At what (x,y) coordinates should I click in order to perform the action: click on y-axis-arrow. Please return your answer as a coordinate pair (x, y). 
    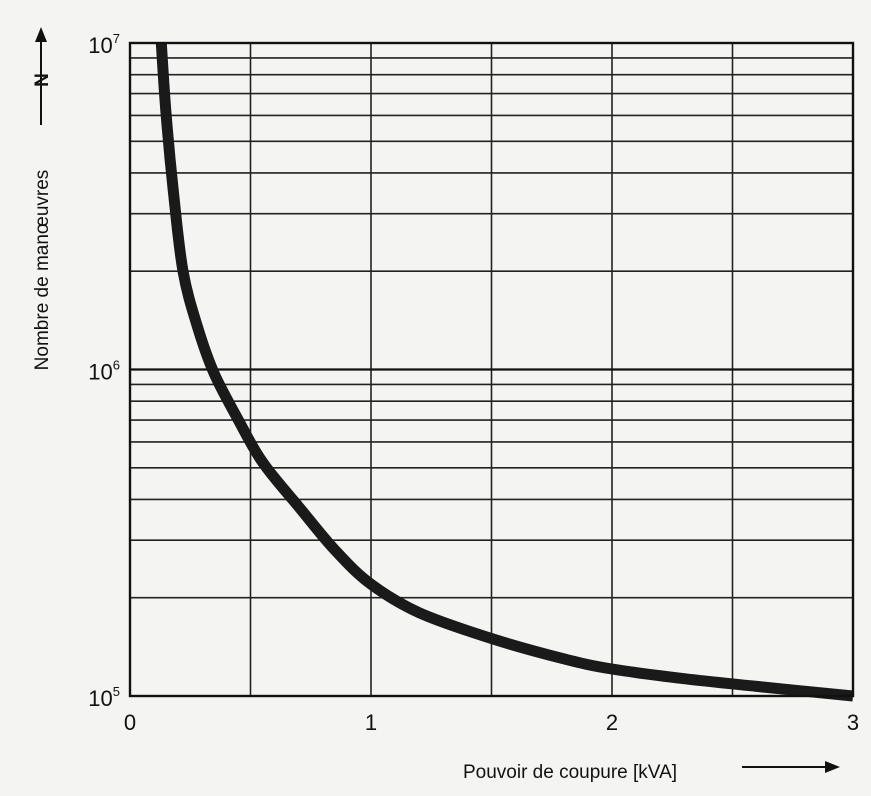
    Looking at the image, I should click on (41, 76).